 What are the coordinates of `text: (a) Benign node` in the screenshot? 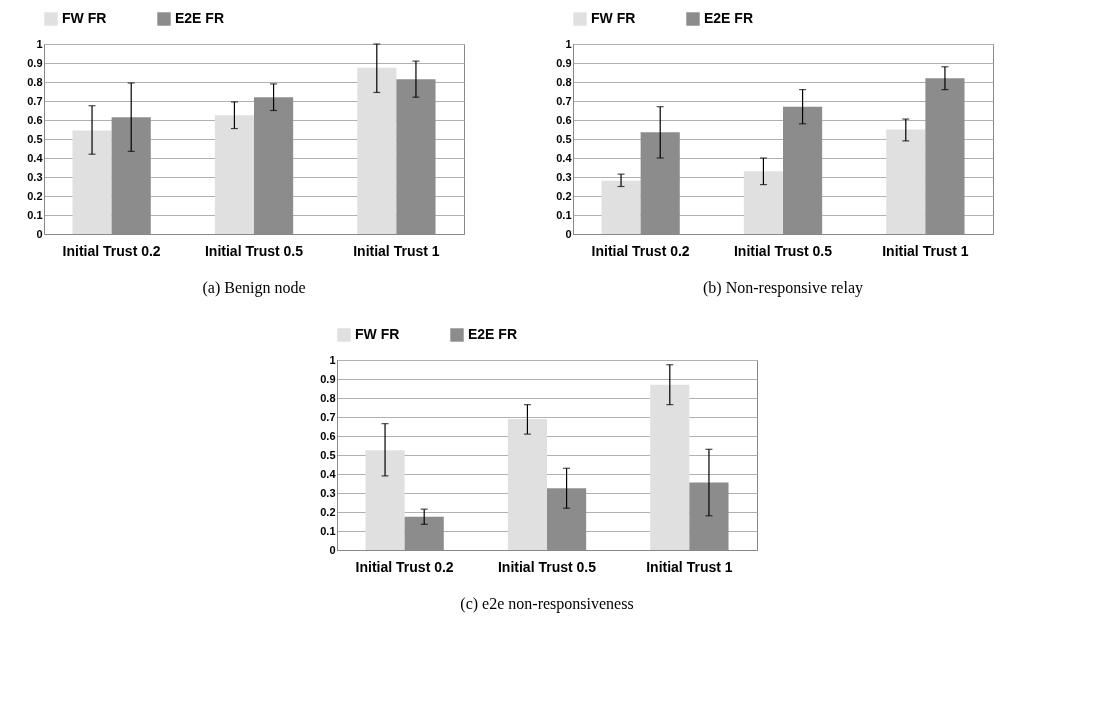 It's located at (254, 288).